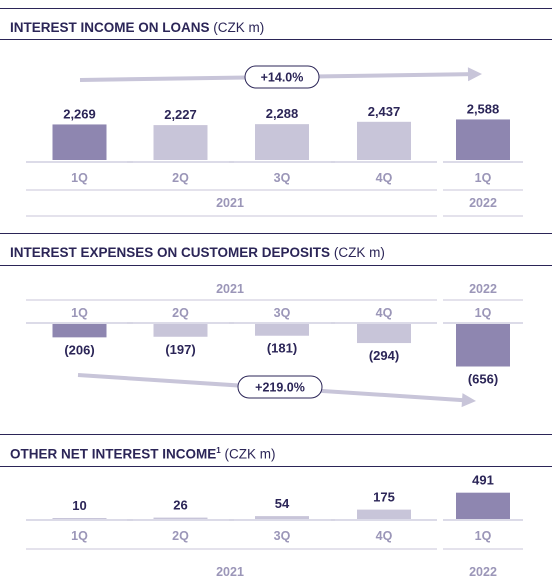 The image size is (552, 581). What do you see at coordinates (180, 313) in the screenshot?
I see `expense-quarter-label-2: 2Q` at bounding box center [180, 313].